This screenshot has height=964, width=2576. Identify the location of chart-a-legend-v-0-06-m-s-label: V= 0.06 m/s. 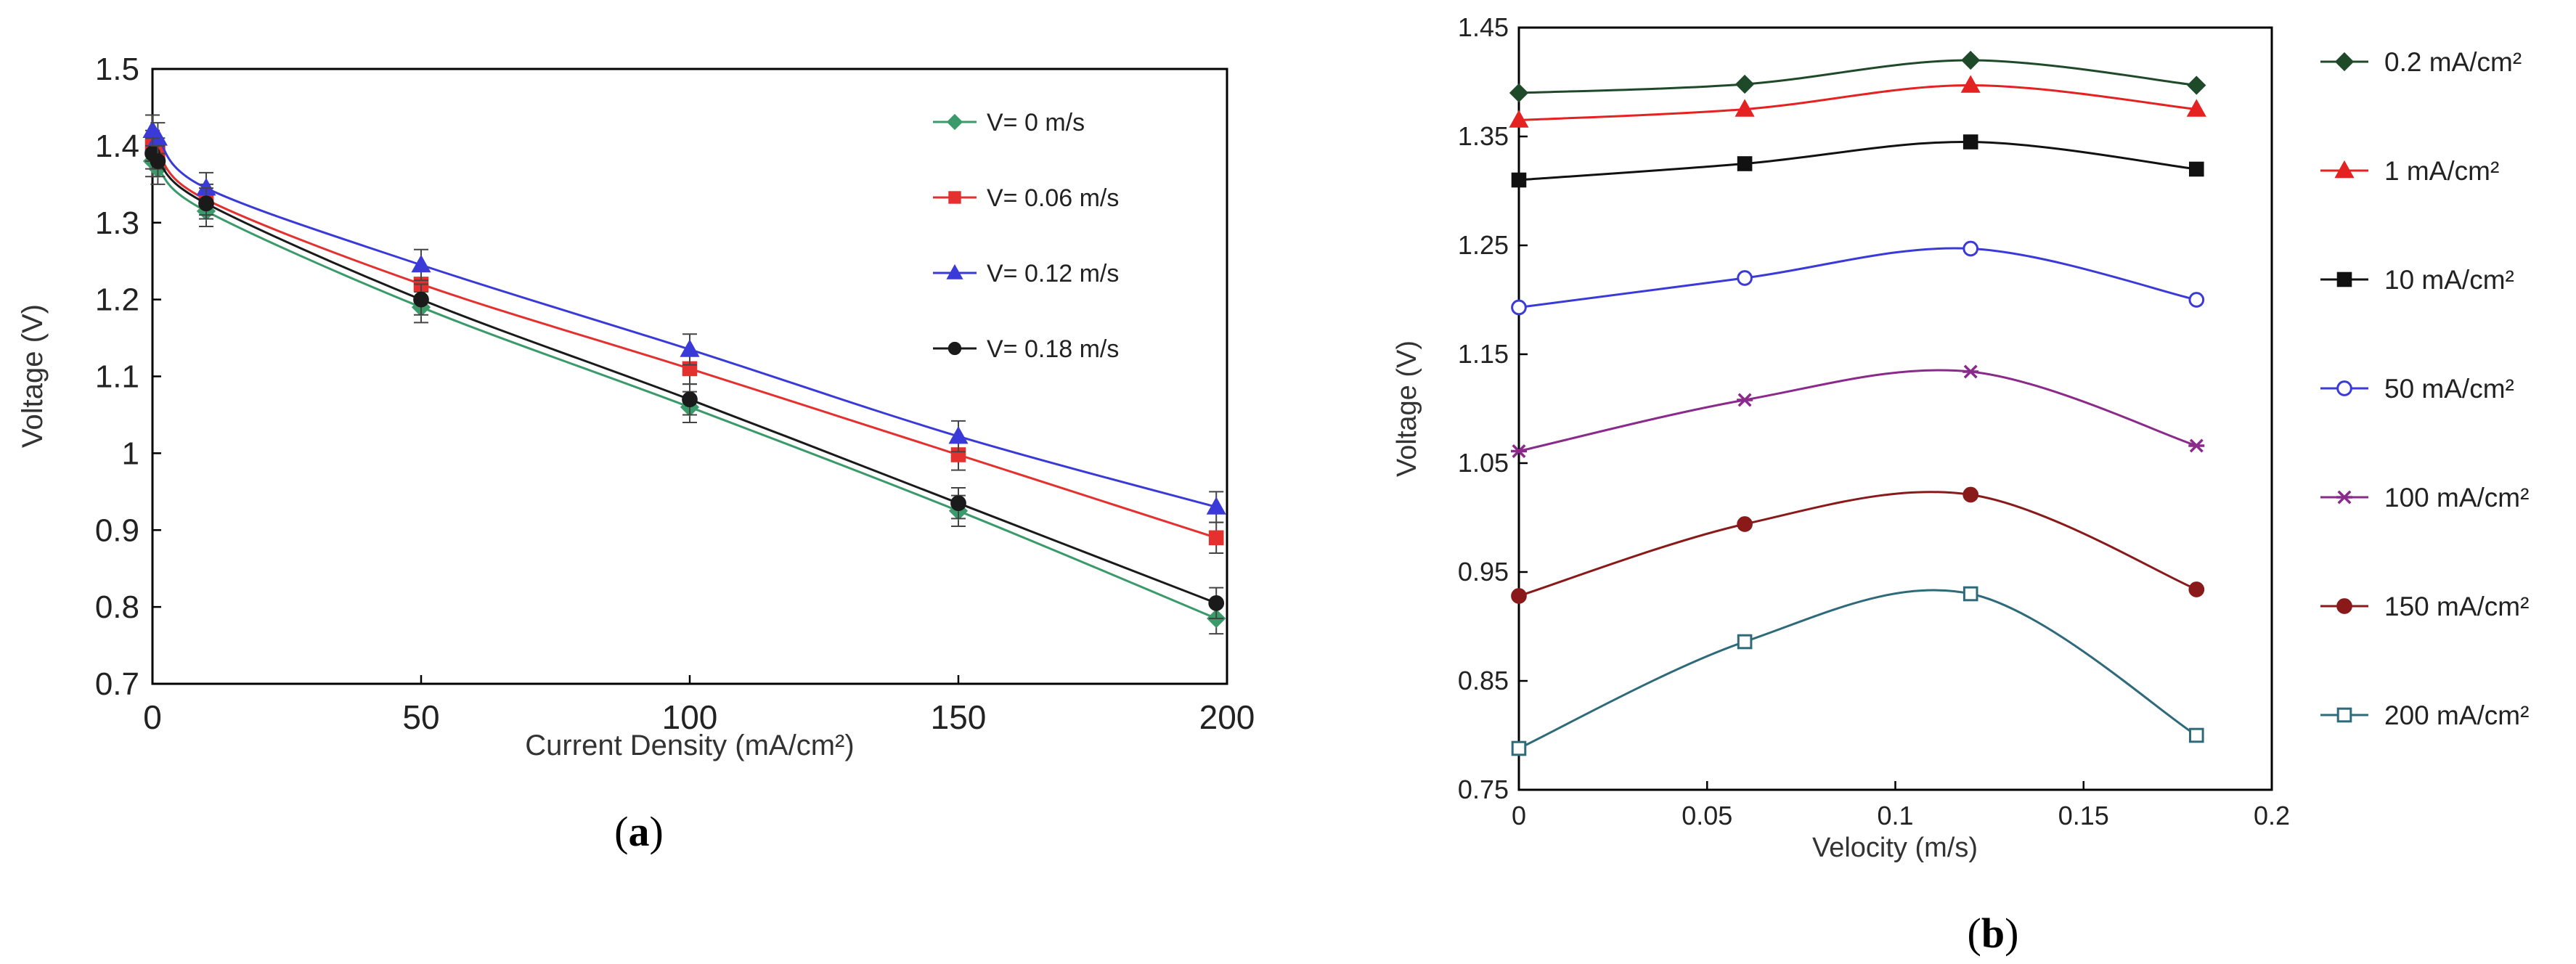
(1053, 198).